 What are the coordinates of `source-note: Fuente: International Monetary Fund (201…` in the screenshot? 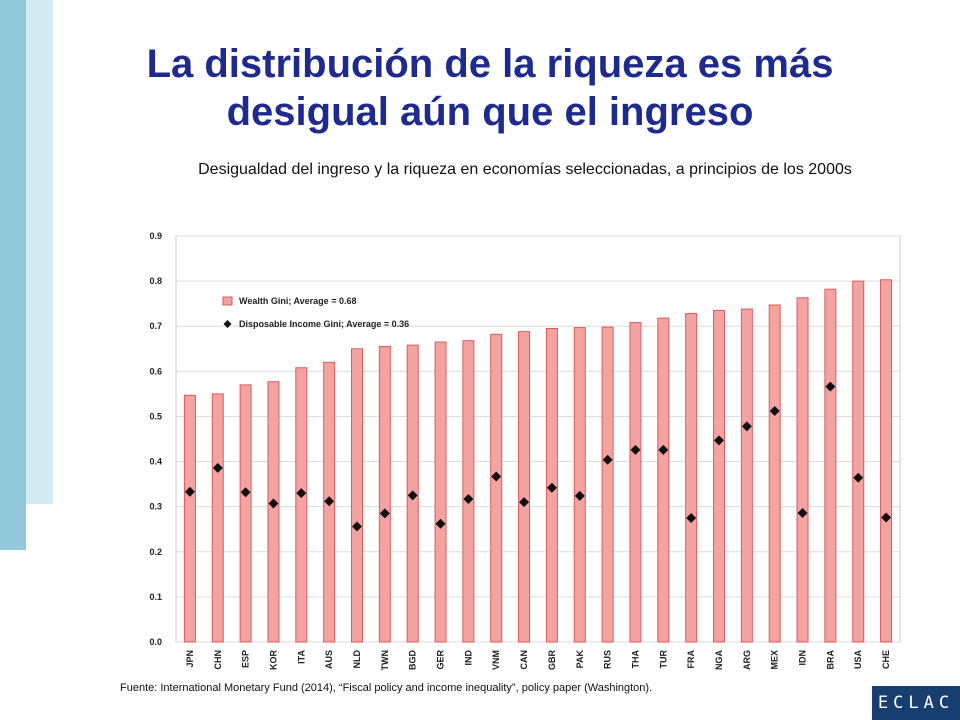 It's located at (386, 688).